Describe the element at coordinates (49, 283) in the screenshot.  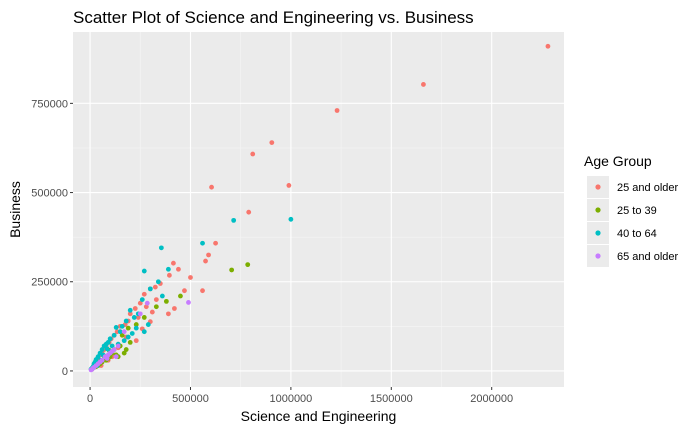
I see `y-tick-label: 250000` at that location.